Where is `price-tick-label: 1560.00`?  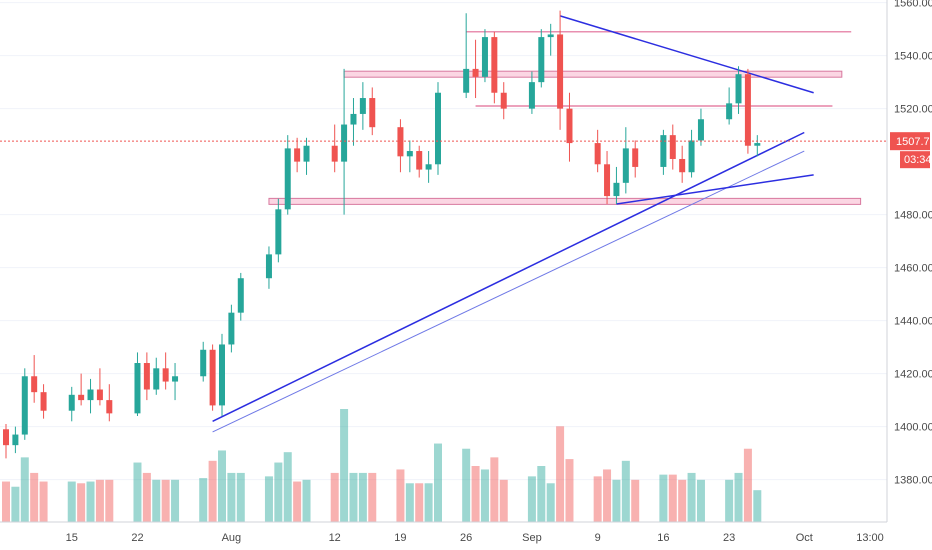 price-tick-label: 1560.00 is located at coordinates (913, 5).